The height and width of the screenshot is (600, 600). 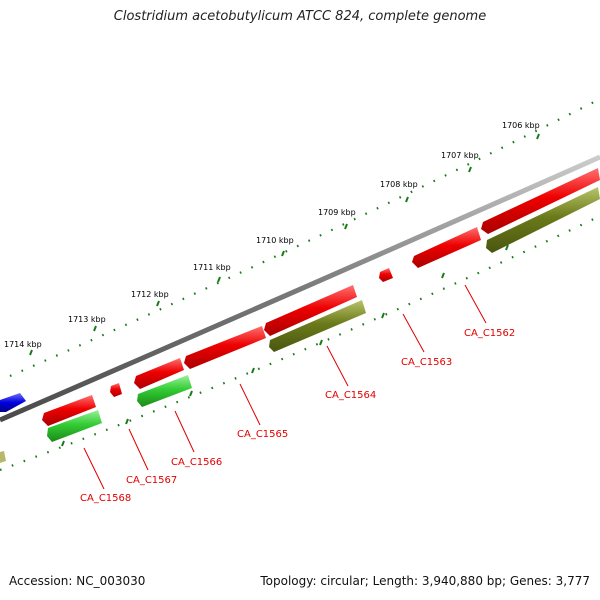 What do you see at coordinates (489, 333) in the screenshot?
I see `gene-label: CA_C1562` at bounding box center [489, 333].